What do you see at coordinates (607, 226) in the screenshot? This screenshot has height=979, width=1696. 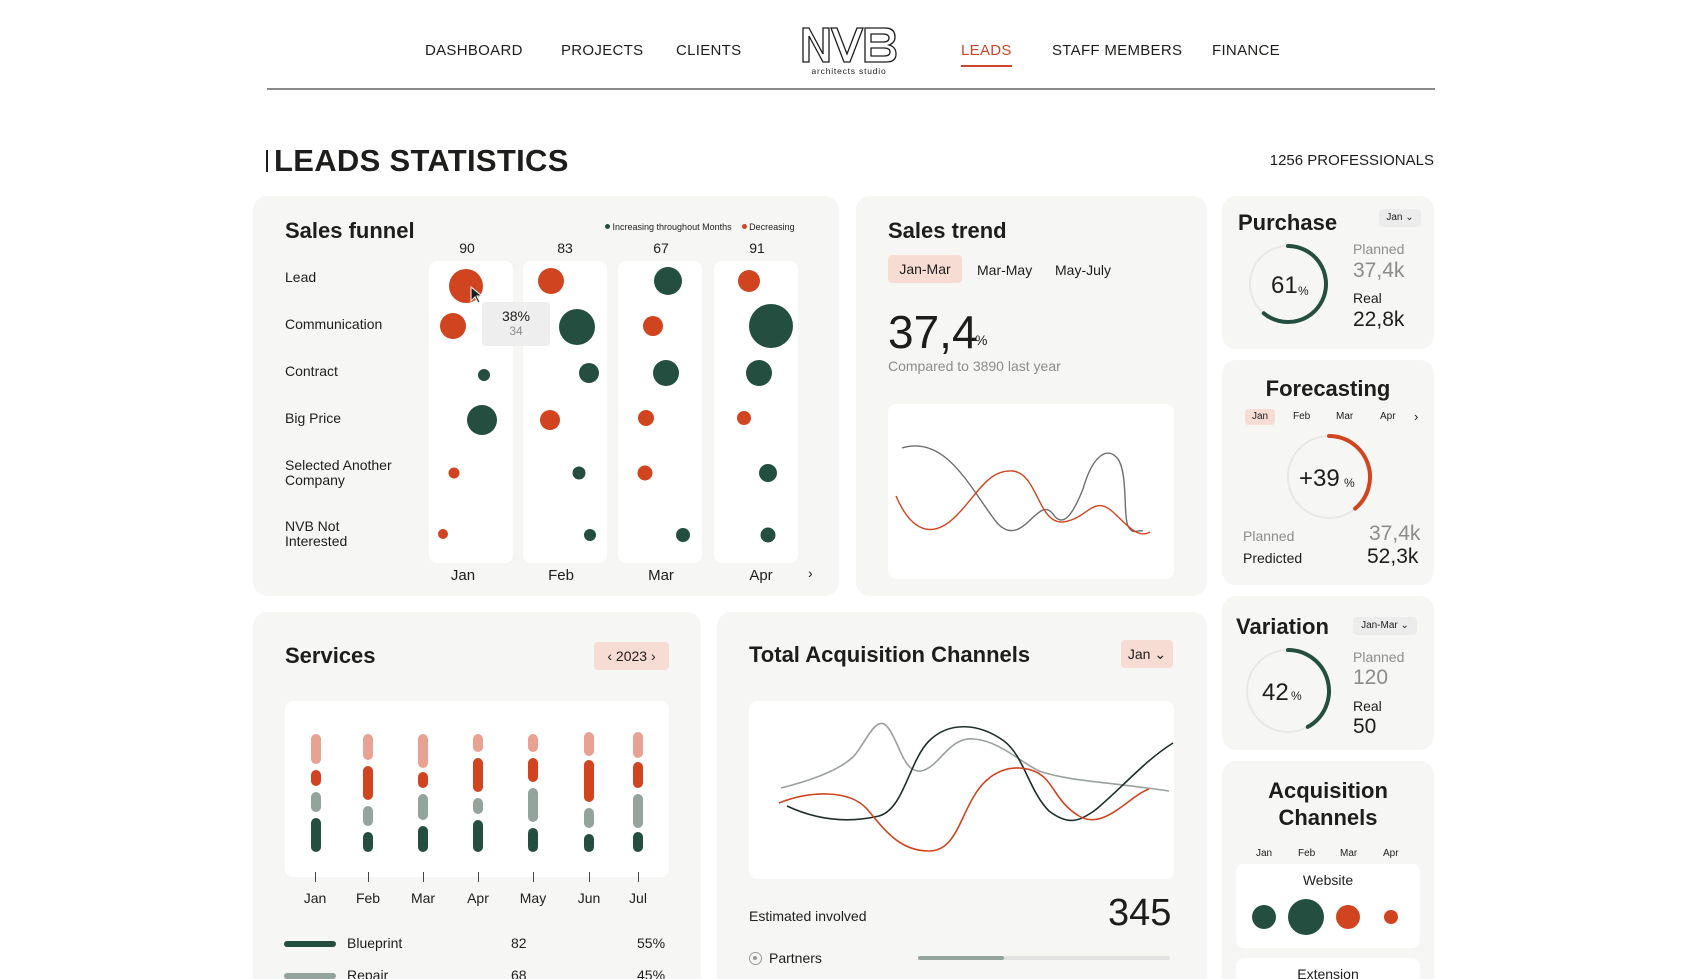 I see `legend-increasing-dot` at bounding box center [607, 226].